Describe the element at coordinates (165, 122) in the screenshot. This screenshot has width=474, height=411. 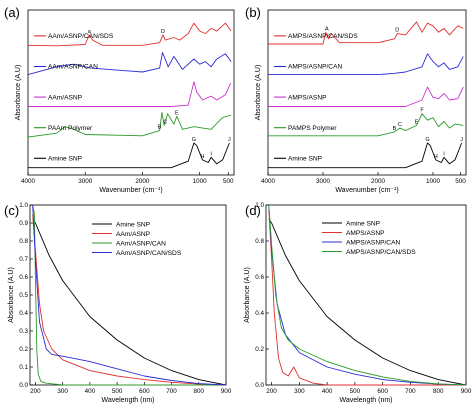
I see `peak-label: C` at that location.